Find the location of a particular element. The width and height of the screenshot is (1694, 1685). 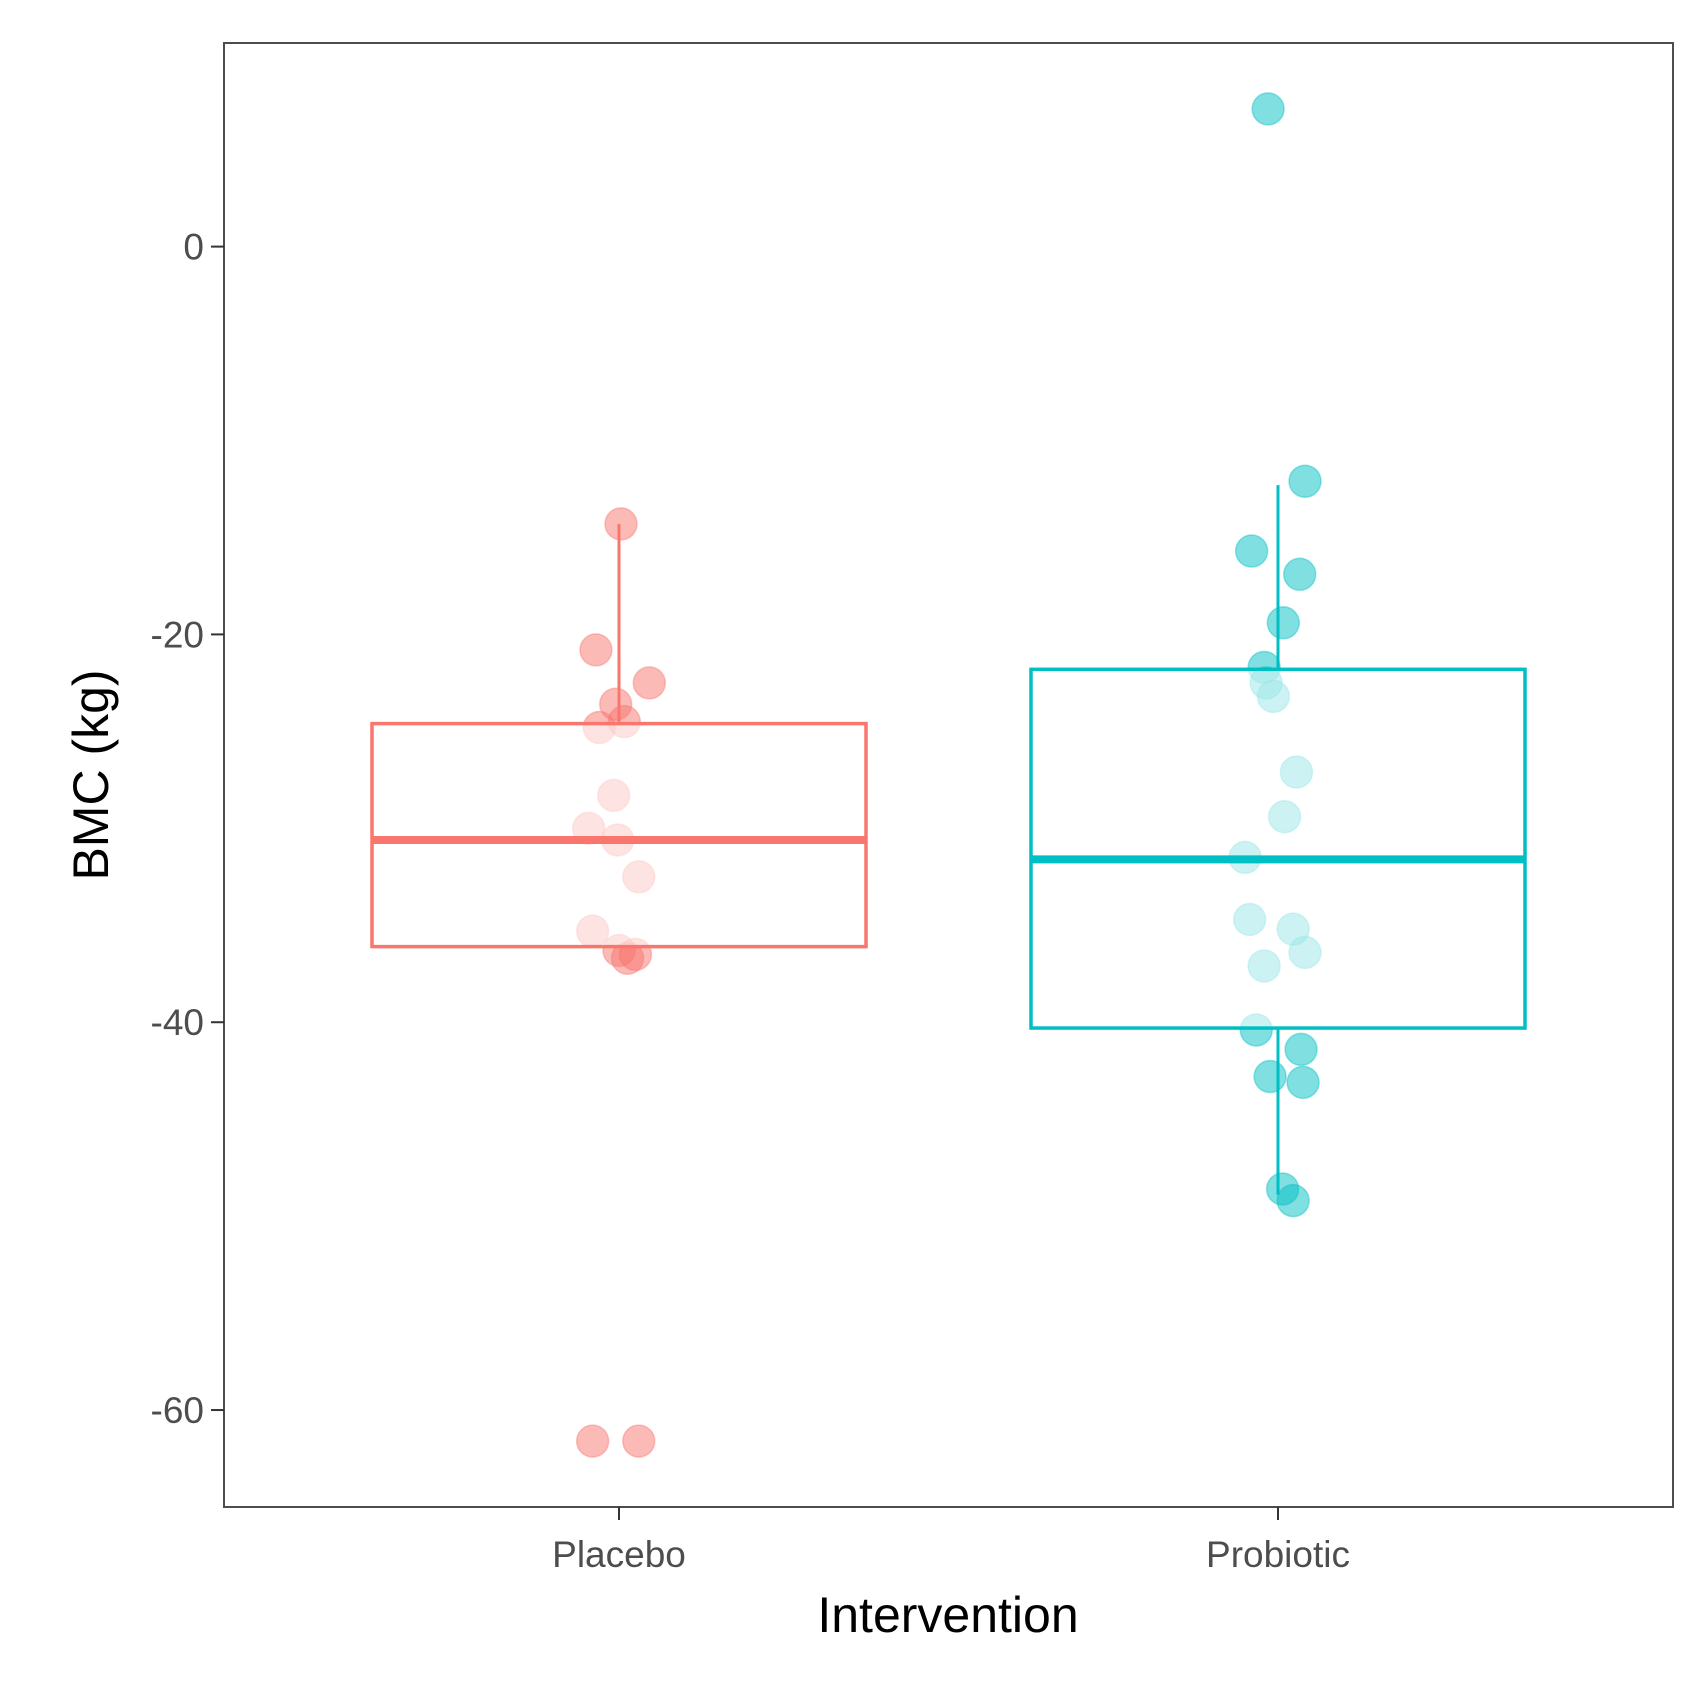

box-placebo is located at coordinates (619, 835).